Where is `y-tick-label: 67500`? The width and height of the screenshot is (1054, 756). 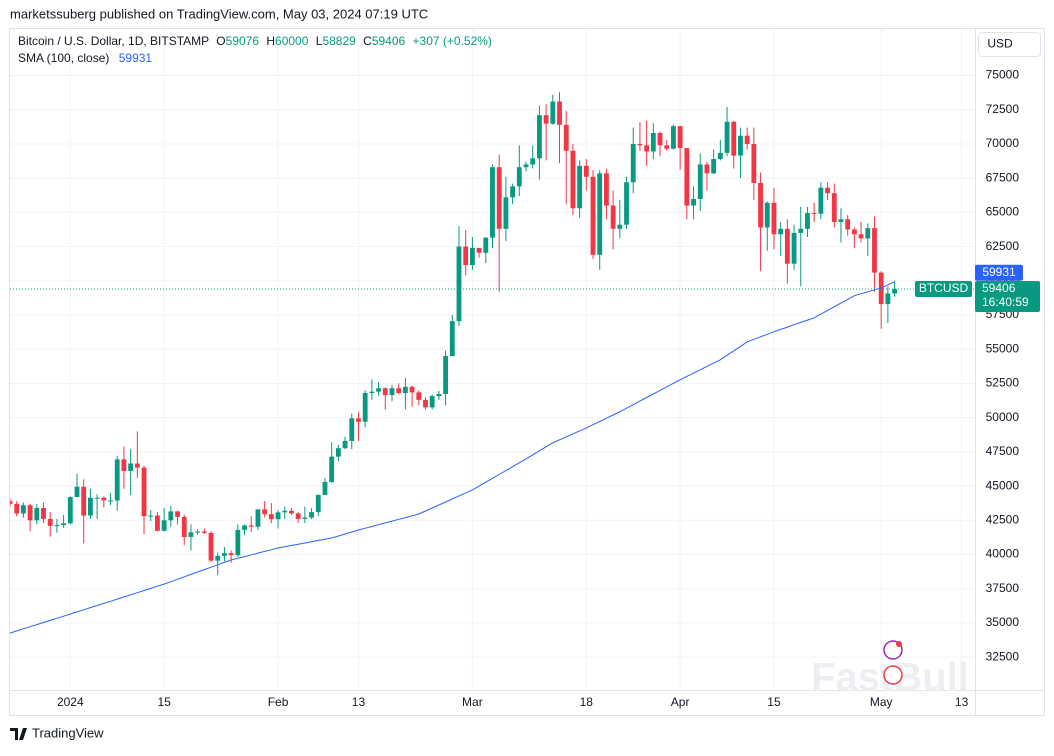 y-tick-label: 67500 is located at coordinates (1003, 177).